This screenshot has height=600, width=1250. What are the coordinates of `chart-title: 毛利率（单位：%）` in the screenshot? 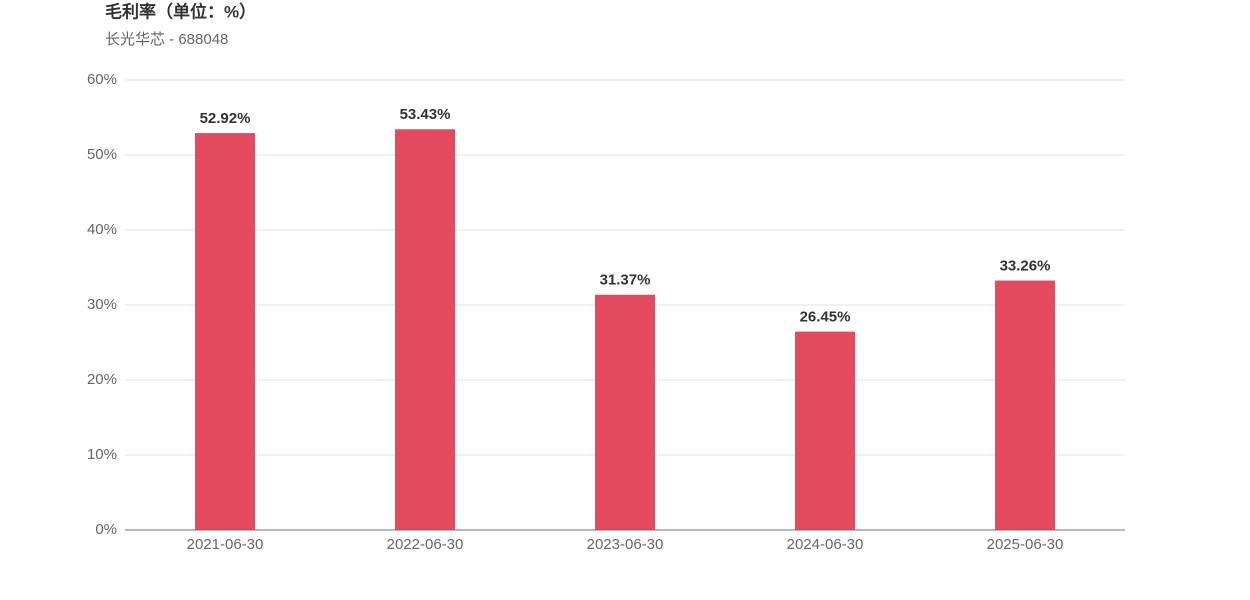 It's located at (180, 11).